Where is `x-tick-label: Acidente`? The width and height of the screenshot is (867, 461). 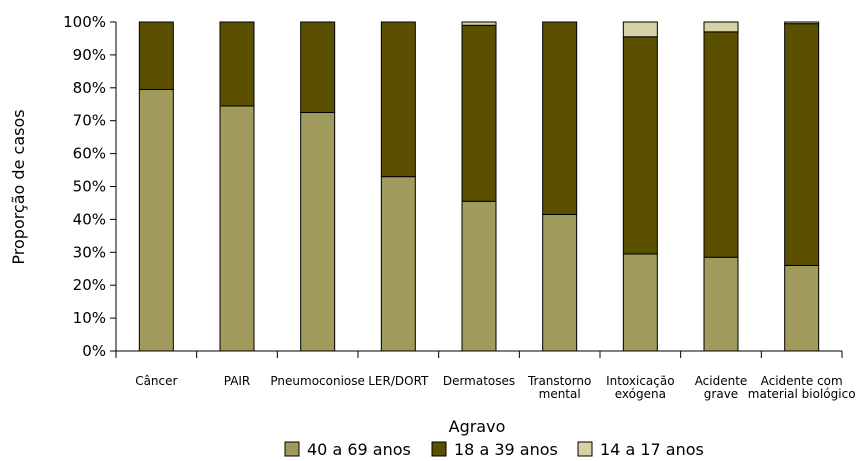
x-tick-label: Acidente is located at coordinates (721, 381).